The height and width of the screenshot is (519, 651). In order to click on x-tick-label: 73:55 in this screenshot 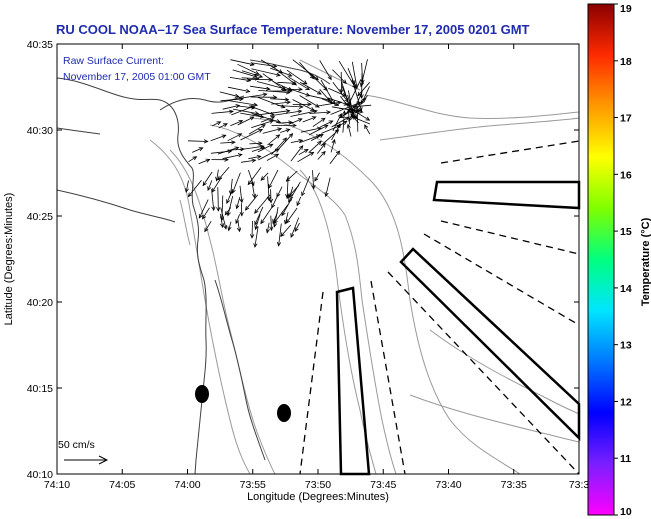, I will do `click(253, 485)`.